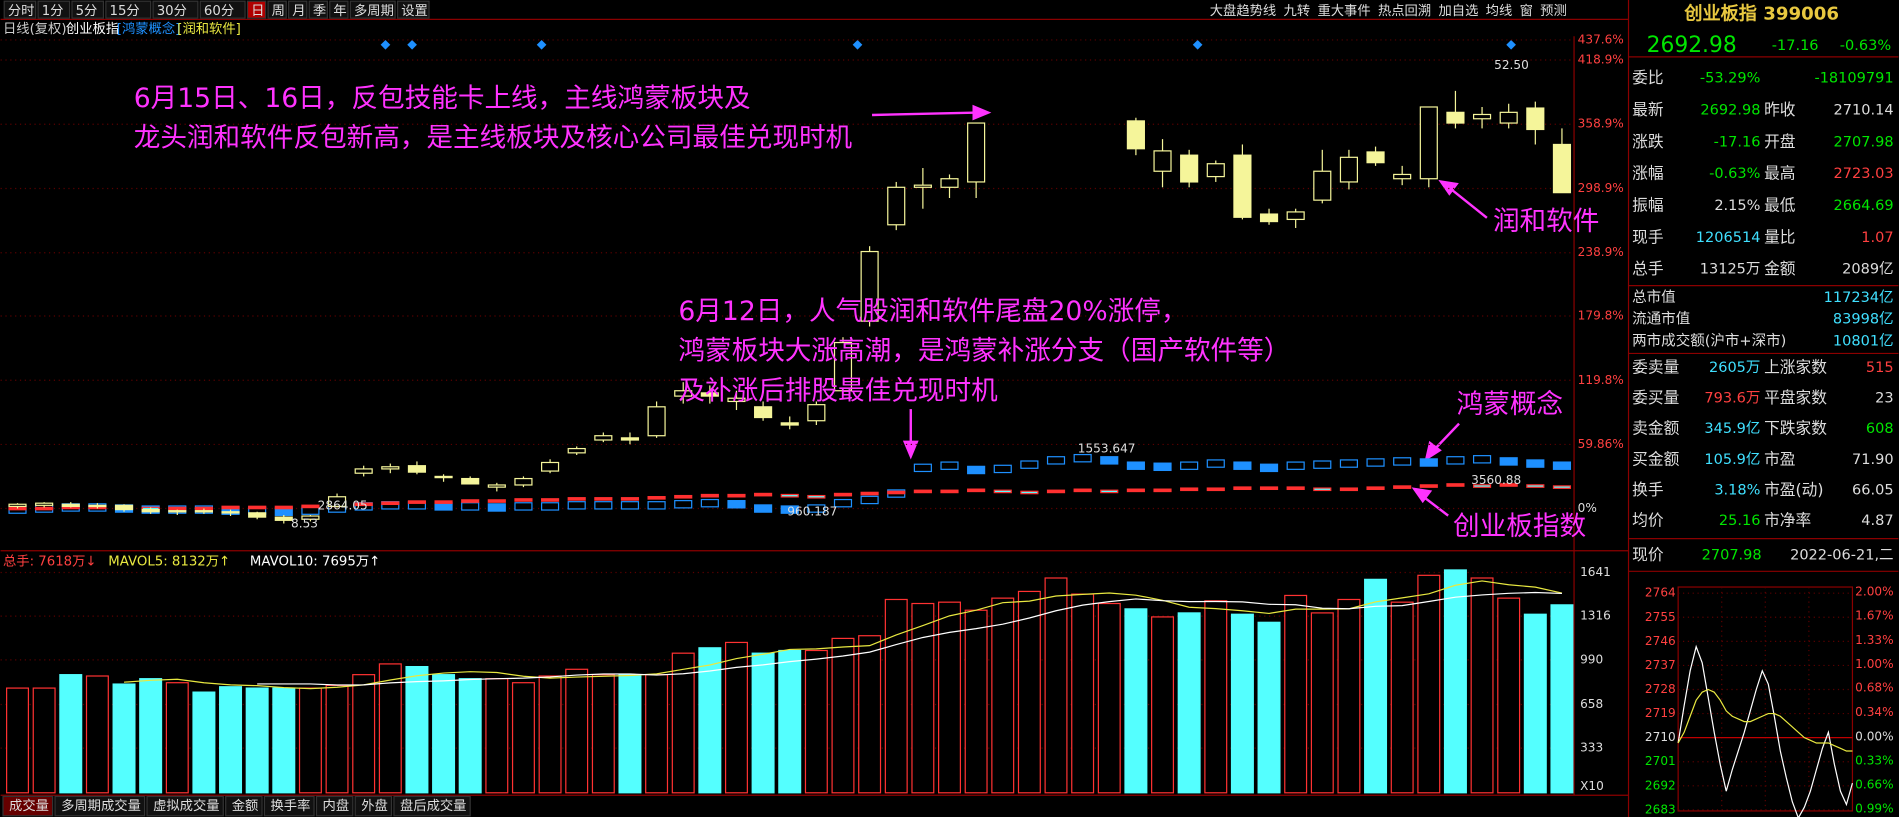  What do you see at coordinates (1655, 458) in the screenshot?
I see `quote-label: 买金额` at bounding box center [1655, 458].